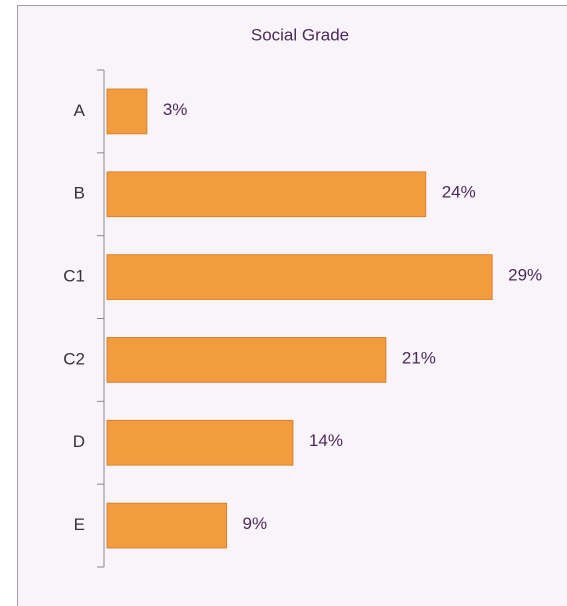  Describe the element at coordinates (74, 276) in the screenshot. I see `category-label: C1` at that location.